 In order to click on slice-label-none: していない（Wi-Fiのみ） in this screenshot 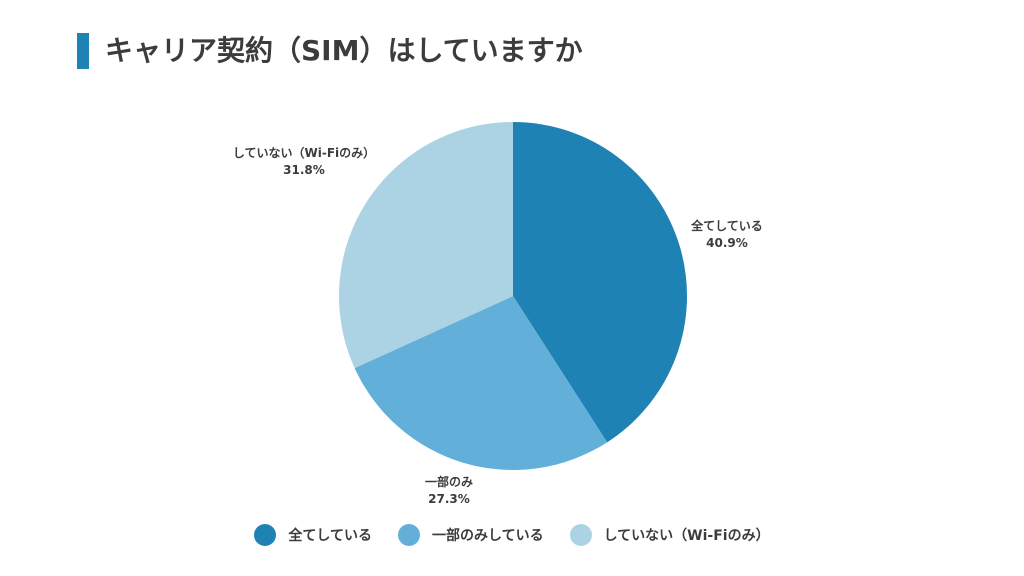, I will do `click(304, 152)`.